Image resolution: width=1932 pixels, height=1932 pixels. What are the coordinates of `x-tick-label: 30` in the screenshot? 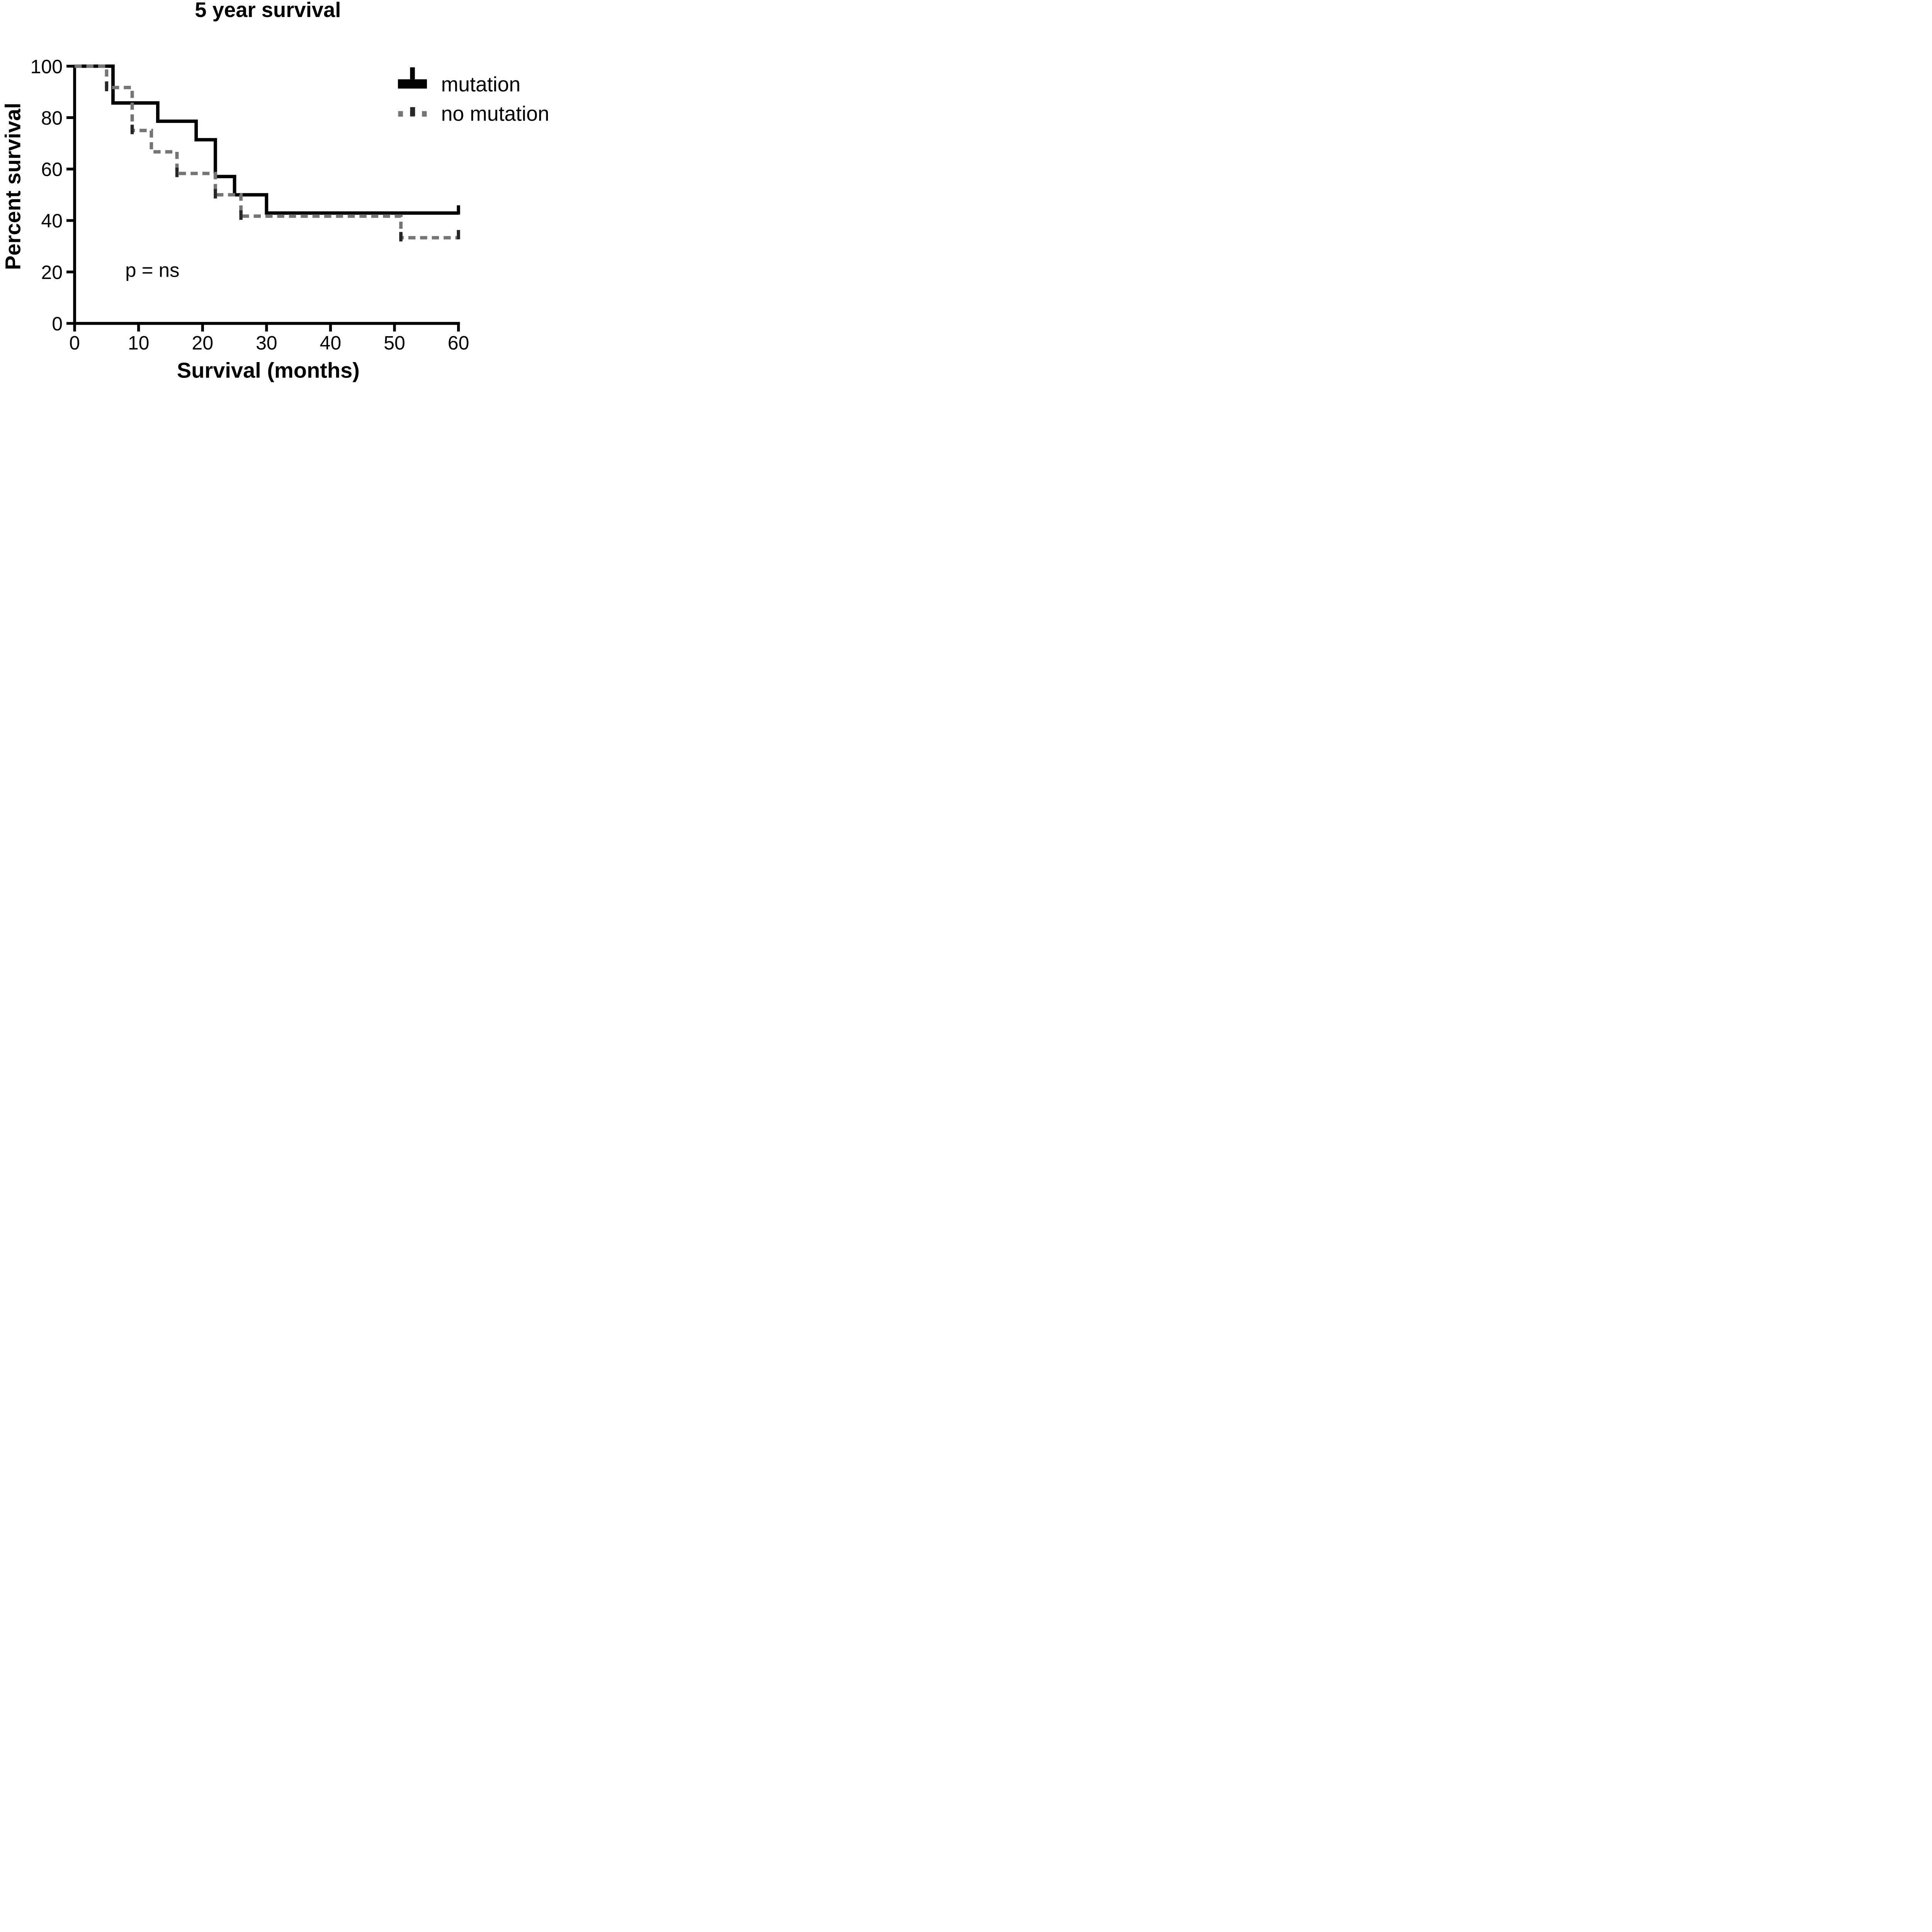 It's located at (266, 343).